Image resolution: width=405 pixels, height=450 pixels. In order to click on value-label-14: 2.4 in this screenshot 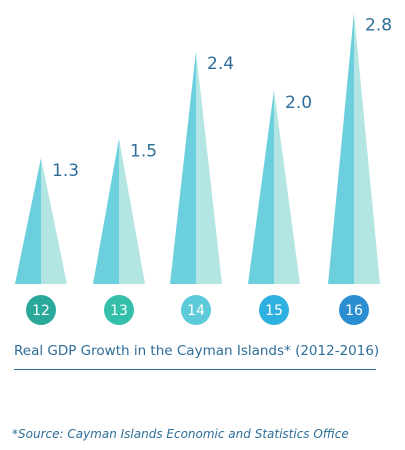, I will do `click(220, 64)`.